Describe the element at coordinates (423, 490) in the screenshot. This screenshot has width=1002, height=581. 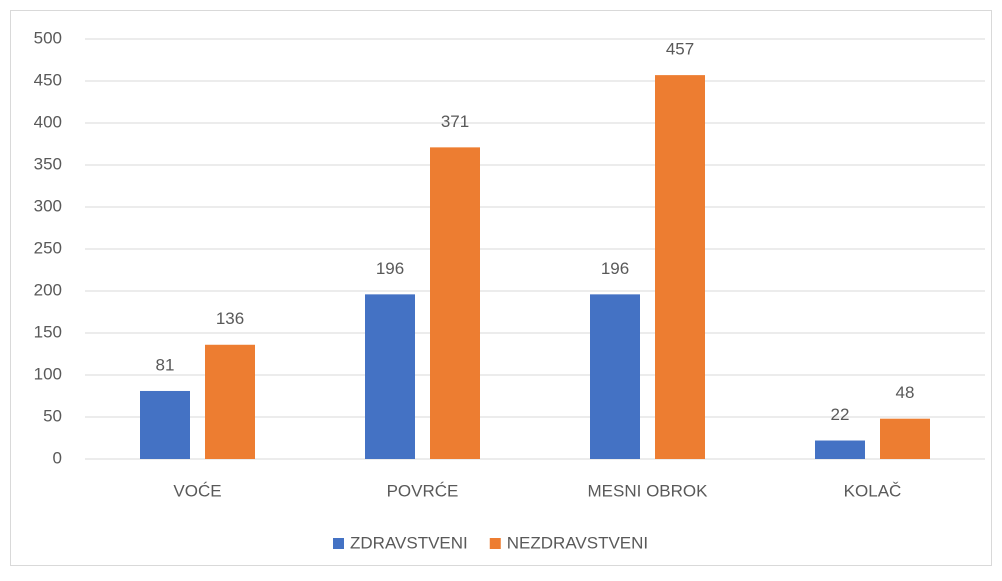
I see `x-tick-label: POVRĆE` at that location.